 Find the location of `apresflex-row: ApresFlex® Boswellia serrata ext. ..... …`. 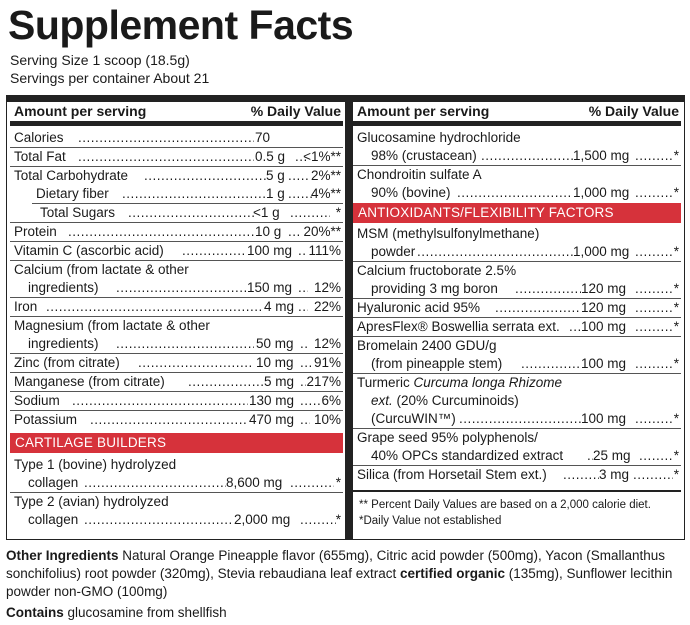

apresflex-row: ApresFlex® Boswellia serrata ext. ..... … is located at coordinates (518, 326).